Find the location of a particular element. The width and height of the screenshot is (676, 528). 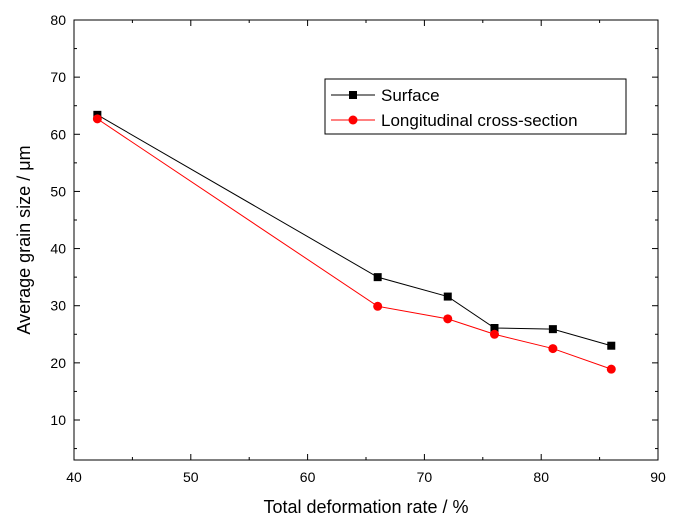

x-axis-title: Total deformation rate / % is located at coordinates (365, 507).